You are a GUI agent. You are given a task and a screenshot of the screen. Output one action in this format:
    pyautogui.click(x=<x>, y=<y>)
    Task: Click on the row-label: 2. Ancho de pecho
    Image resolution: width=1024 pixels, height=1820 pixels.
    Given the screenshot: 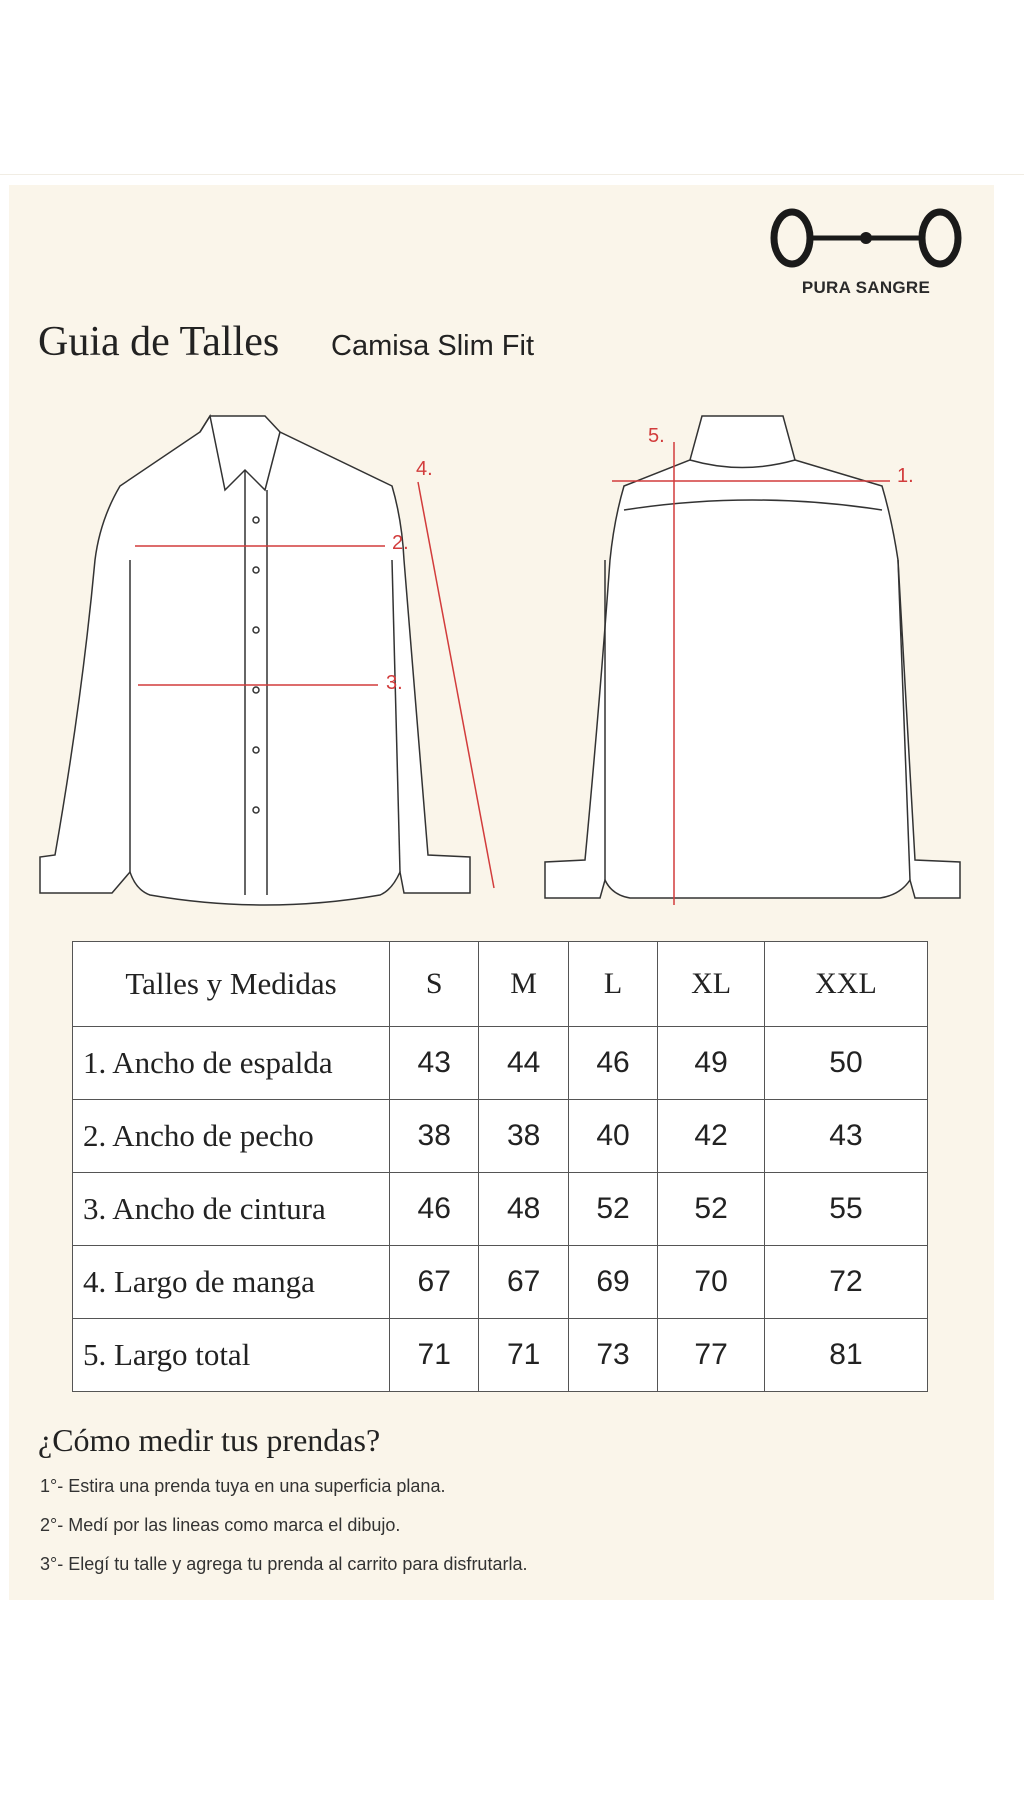 What is the action you would take?
    pyautogui.click(x=231, y=1136)
    